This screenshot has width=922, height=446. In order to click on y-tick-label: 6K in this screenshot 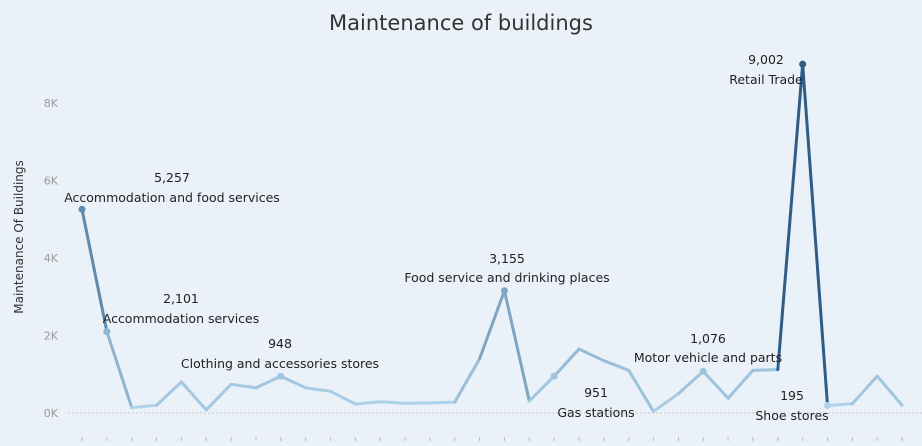, I will do `click(51, 181)`.